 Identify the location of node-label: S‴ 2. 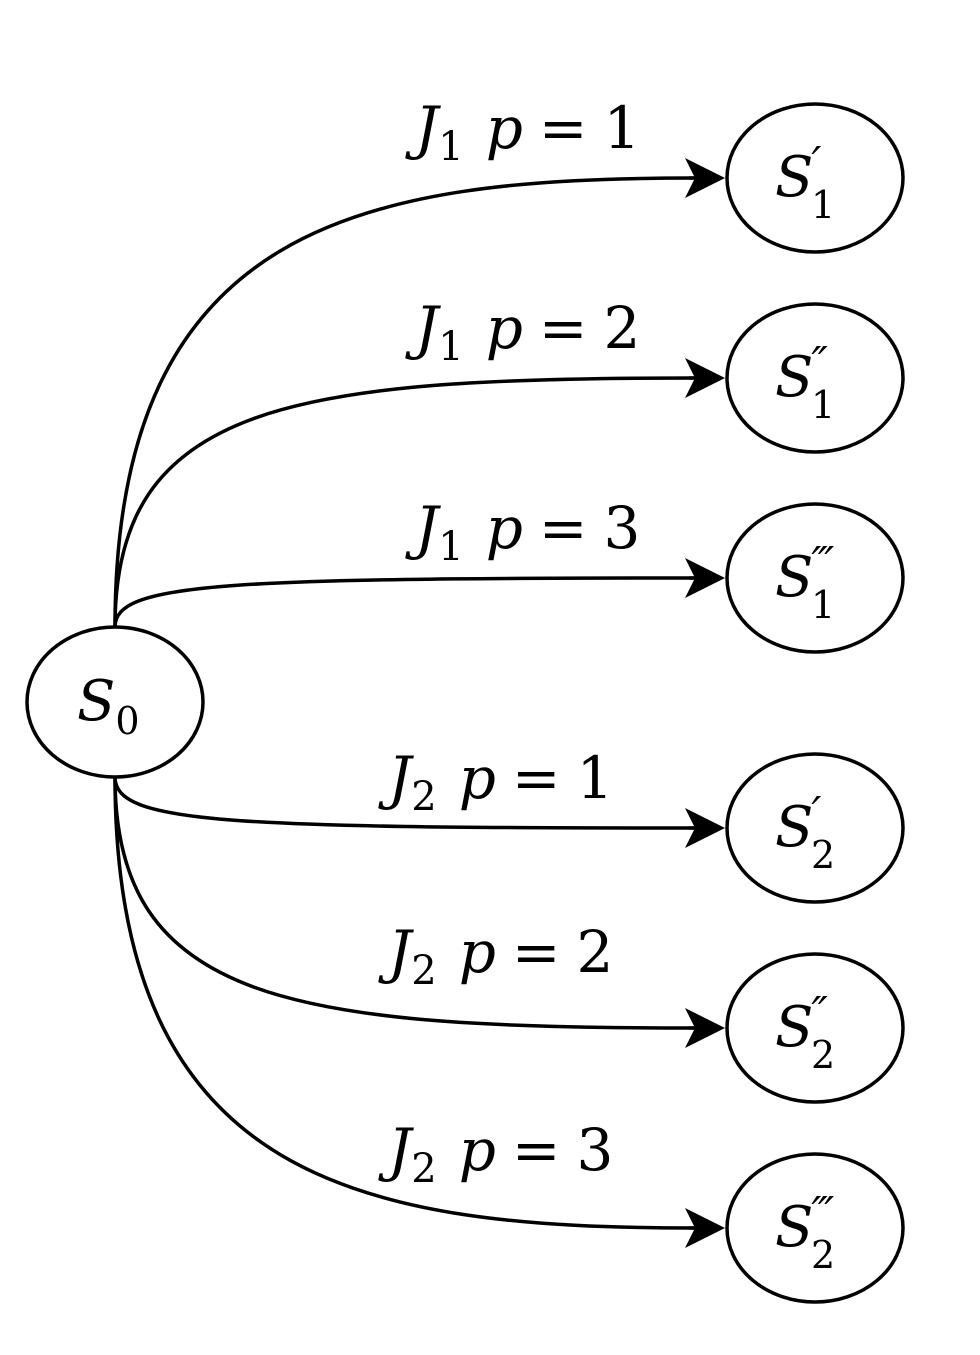
(805, 1232).